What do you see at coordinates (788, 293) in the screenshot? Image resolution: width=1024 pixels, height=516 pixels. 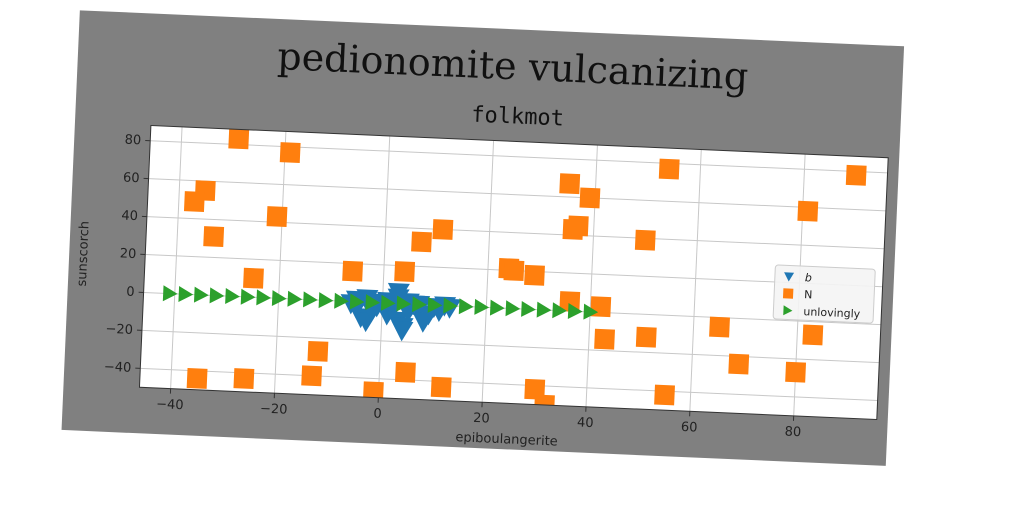 I see `legend-marker` at bounding box center [788, 293].